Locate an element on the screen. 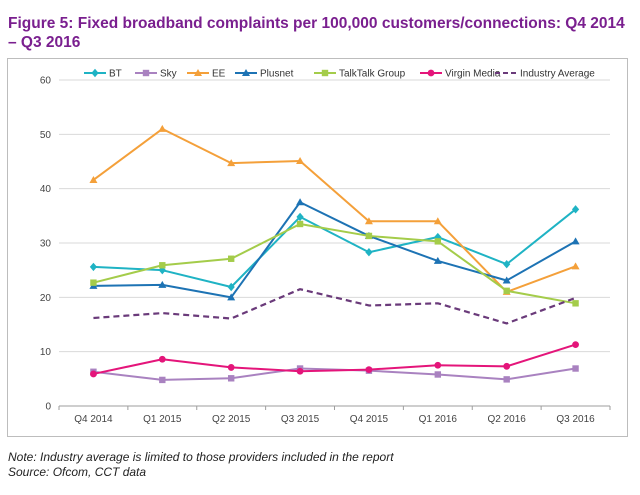  y-tick-label: 10 is located at coordinates (46, 352).